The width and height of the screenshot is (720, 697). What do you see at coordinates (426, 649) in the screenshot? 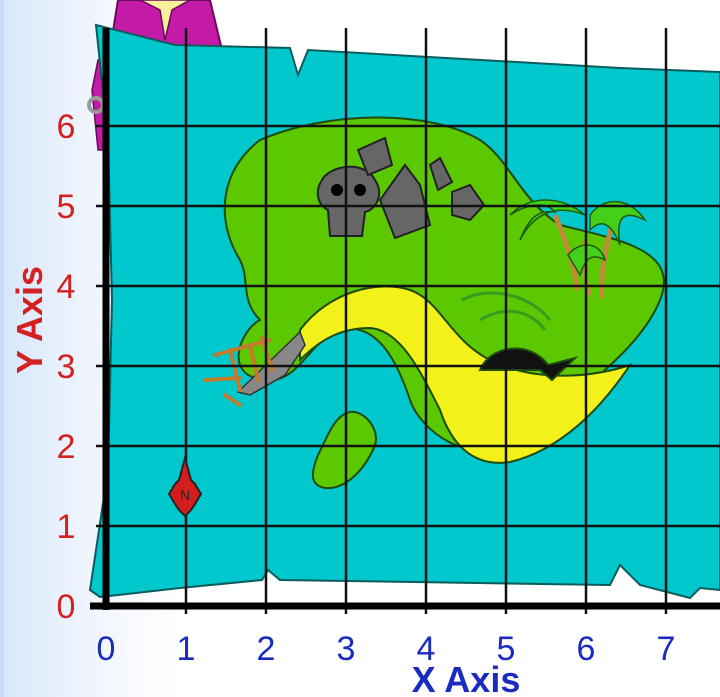
I see `x-tick-label: 4` at bounding box center [426, 649].